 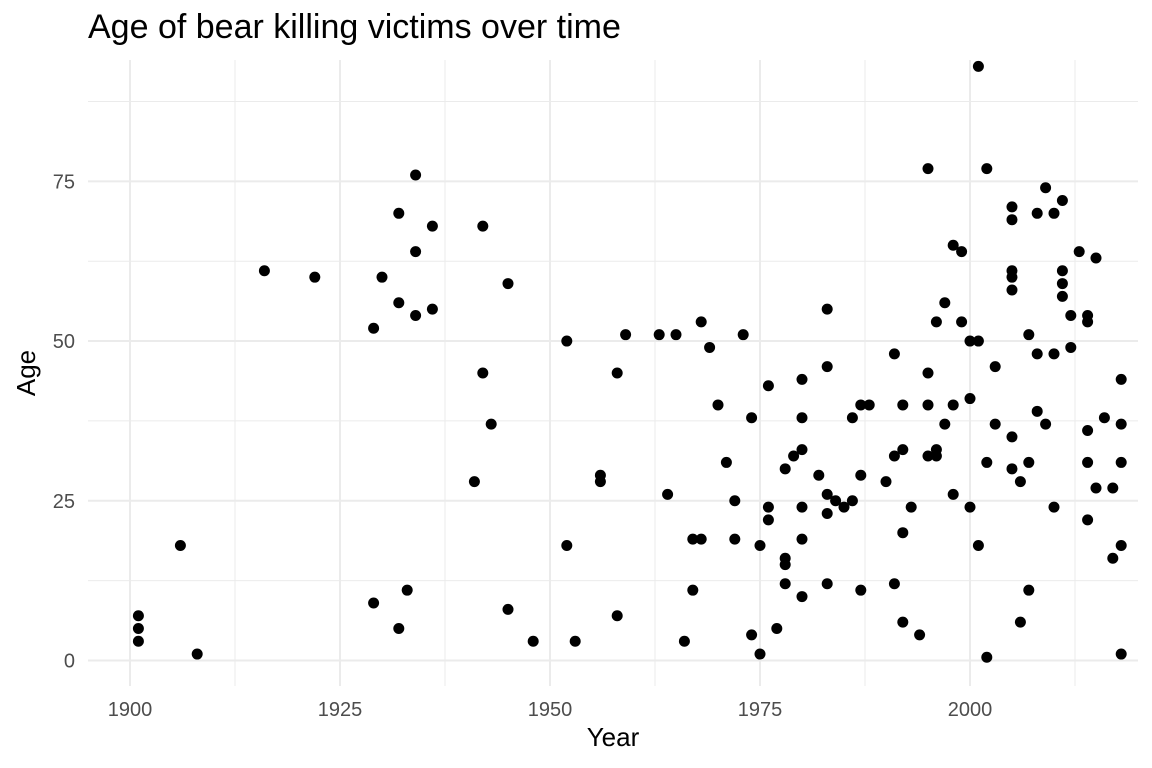 What do you see at coordinates (69, 661) in the screenshot?
I see `y-tick-label: 0` at bounding box center [69, 661].